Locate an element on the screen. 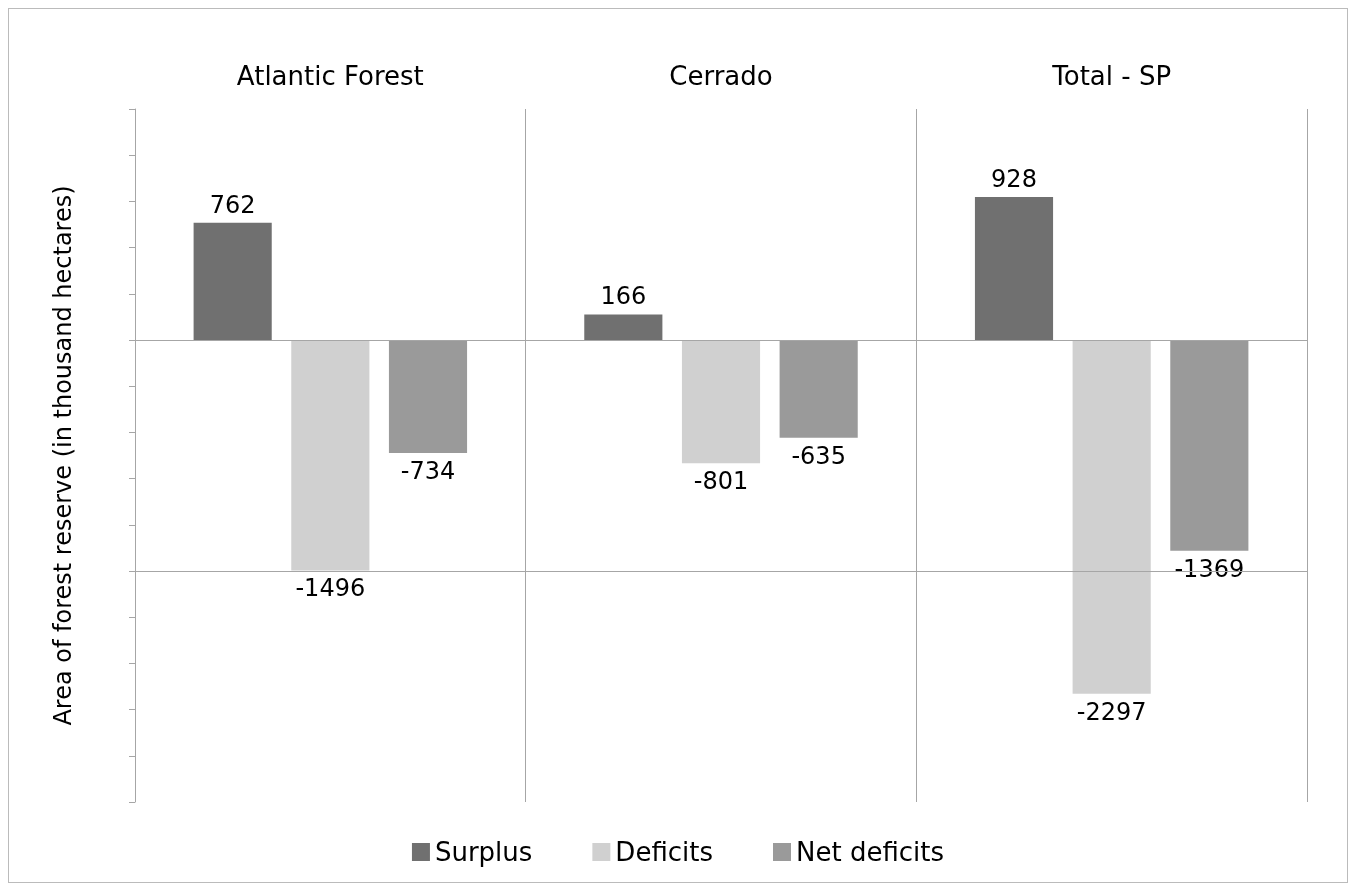 The image size is (1357, 895). data-label: 762 is located at coordinates (232, 204).